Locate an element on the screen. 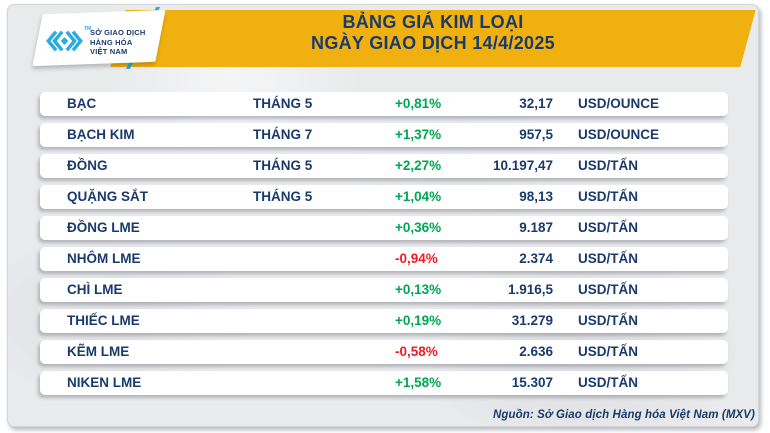 Image resolution: width=770 pixels, height=433 pixels. price-value: 15.307 is located at coordinates (532, 382).